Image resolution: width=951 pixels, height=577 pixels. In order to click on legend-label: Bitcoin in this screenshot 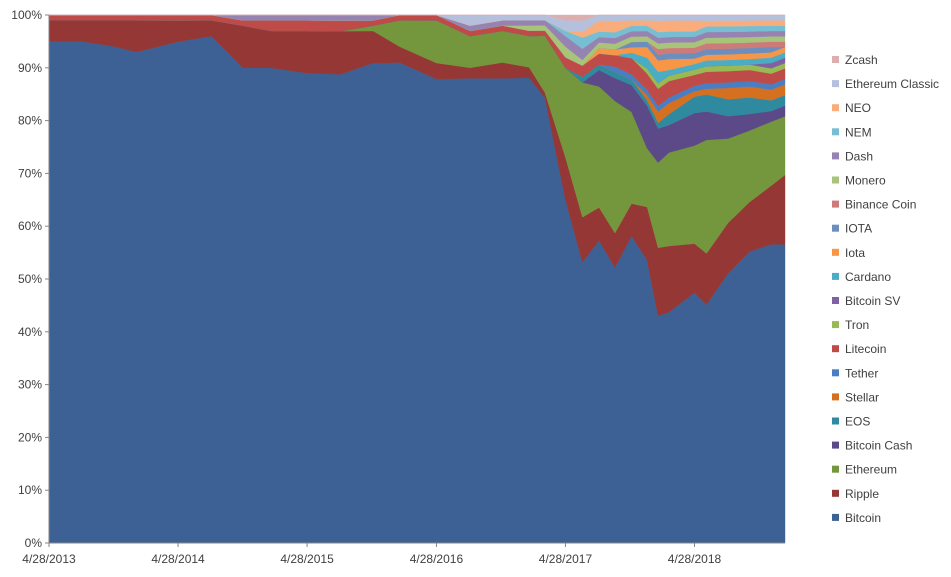, I will do `click(863, 518)`.